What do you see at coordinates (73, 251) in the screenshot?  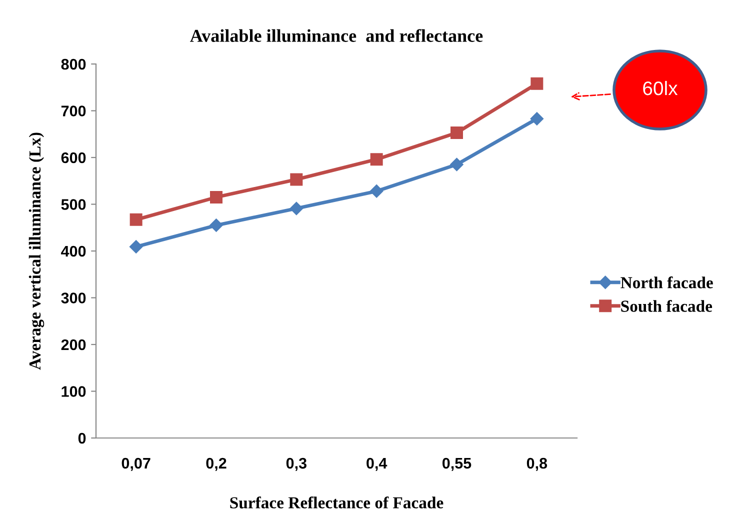 I see `y-tick-label: 400` at bounding box center [73, 251].